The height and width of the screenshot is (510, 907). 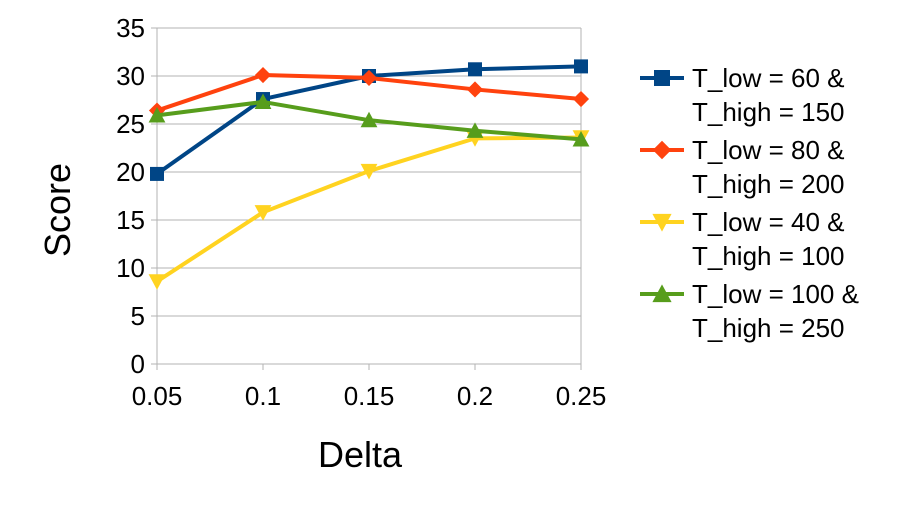 I want to click on legend-label: T_low = 80 &, so click(x=768, y=150).